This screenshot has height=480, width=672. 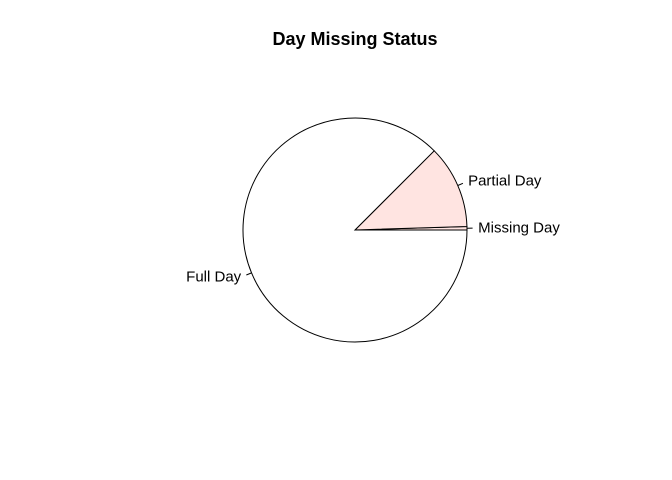 What do you see at coordinates (249, 274) in the screenshot?
I see `pie-tick-full-day` at bounding box center [249, 274].